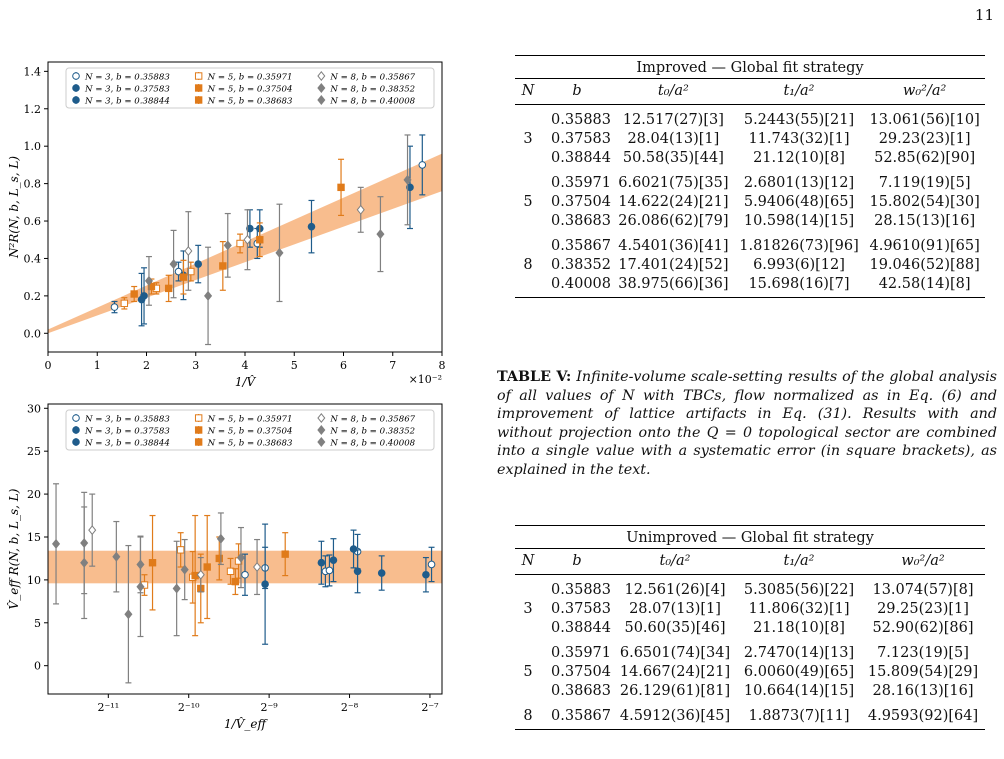 Image resolution: width=1004 pixels, height=759 pixels. Describe the element at coordinates (581, 590) in the screenshot. I see `cell-b: 0.35883` at that location.